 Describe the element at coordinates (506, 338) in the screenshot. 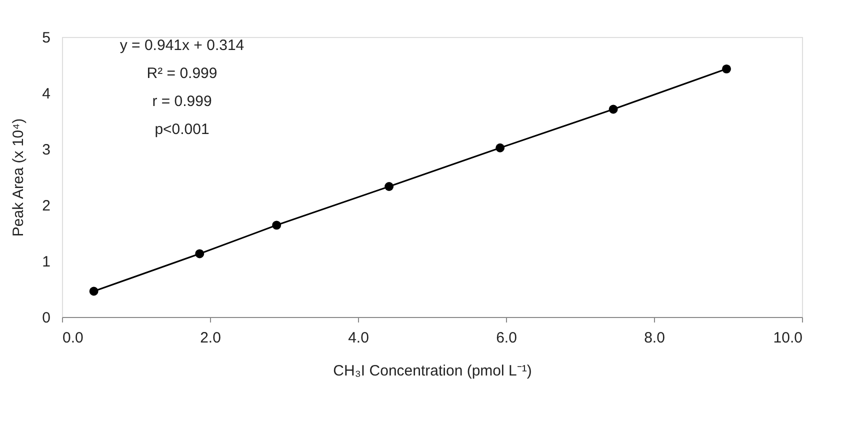

I see `x-tick-label: 6.0` at that location.